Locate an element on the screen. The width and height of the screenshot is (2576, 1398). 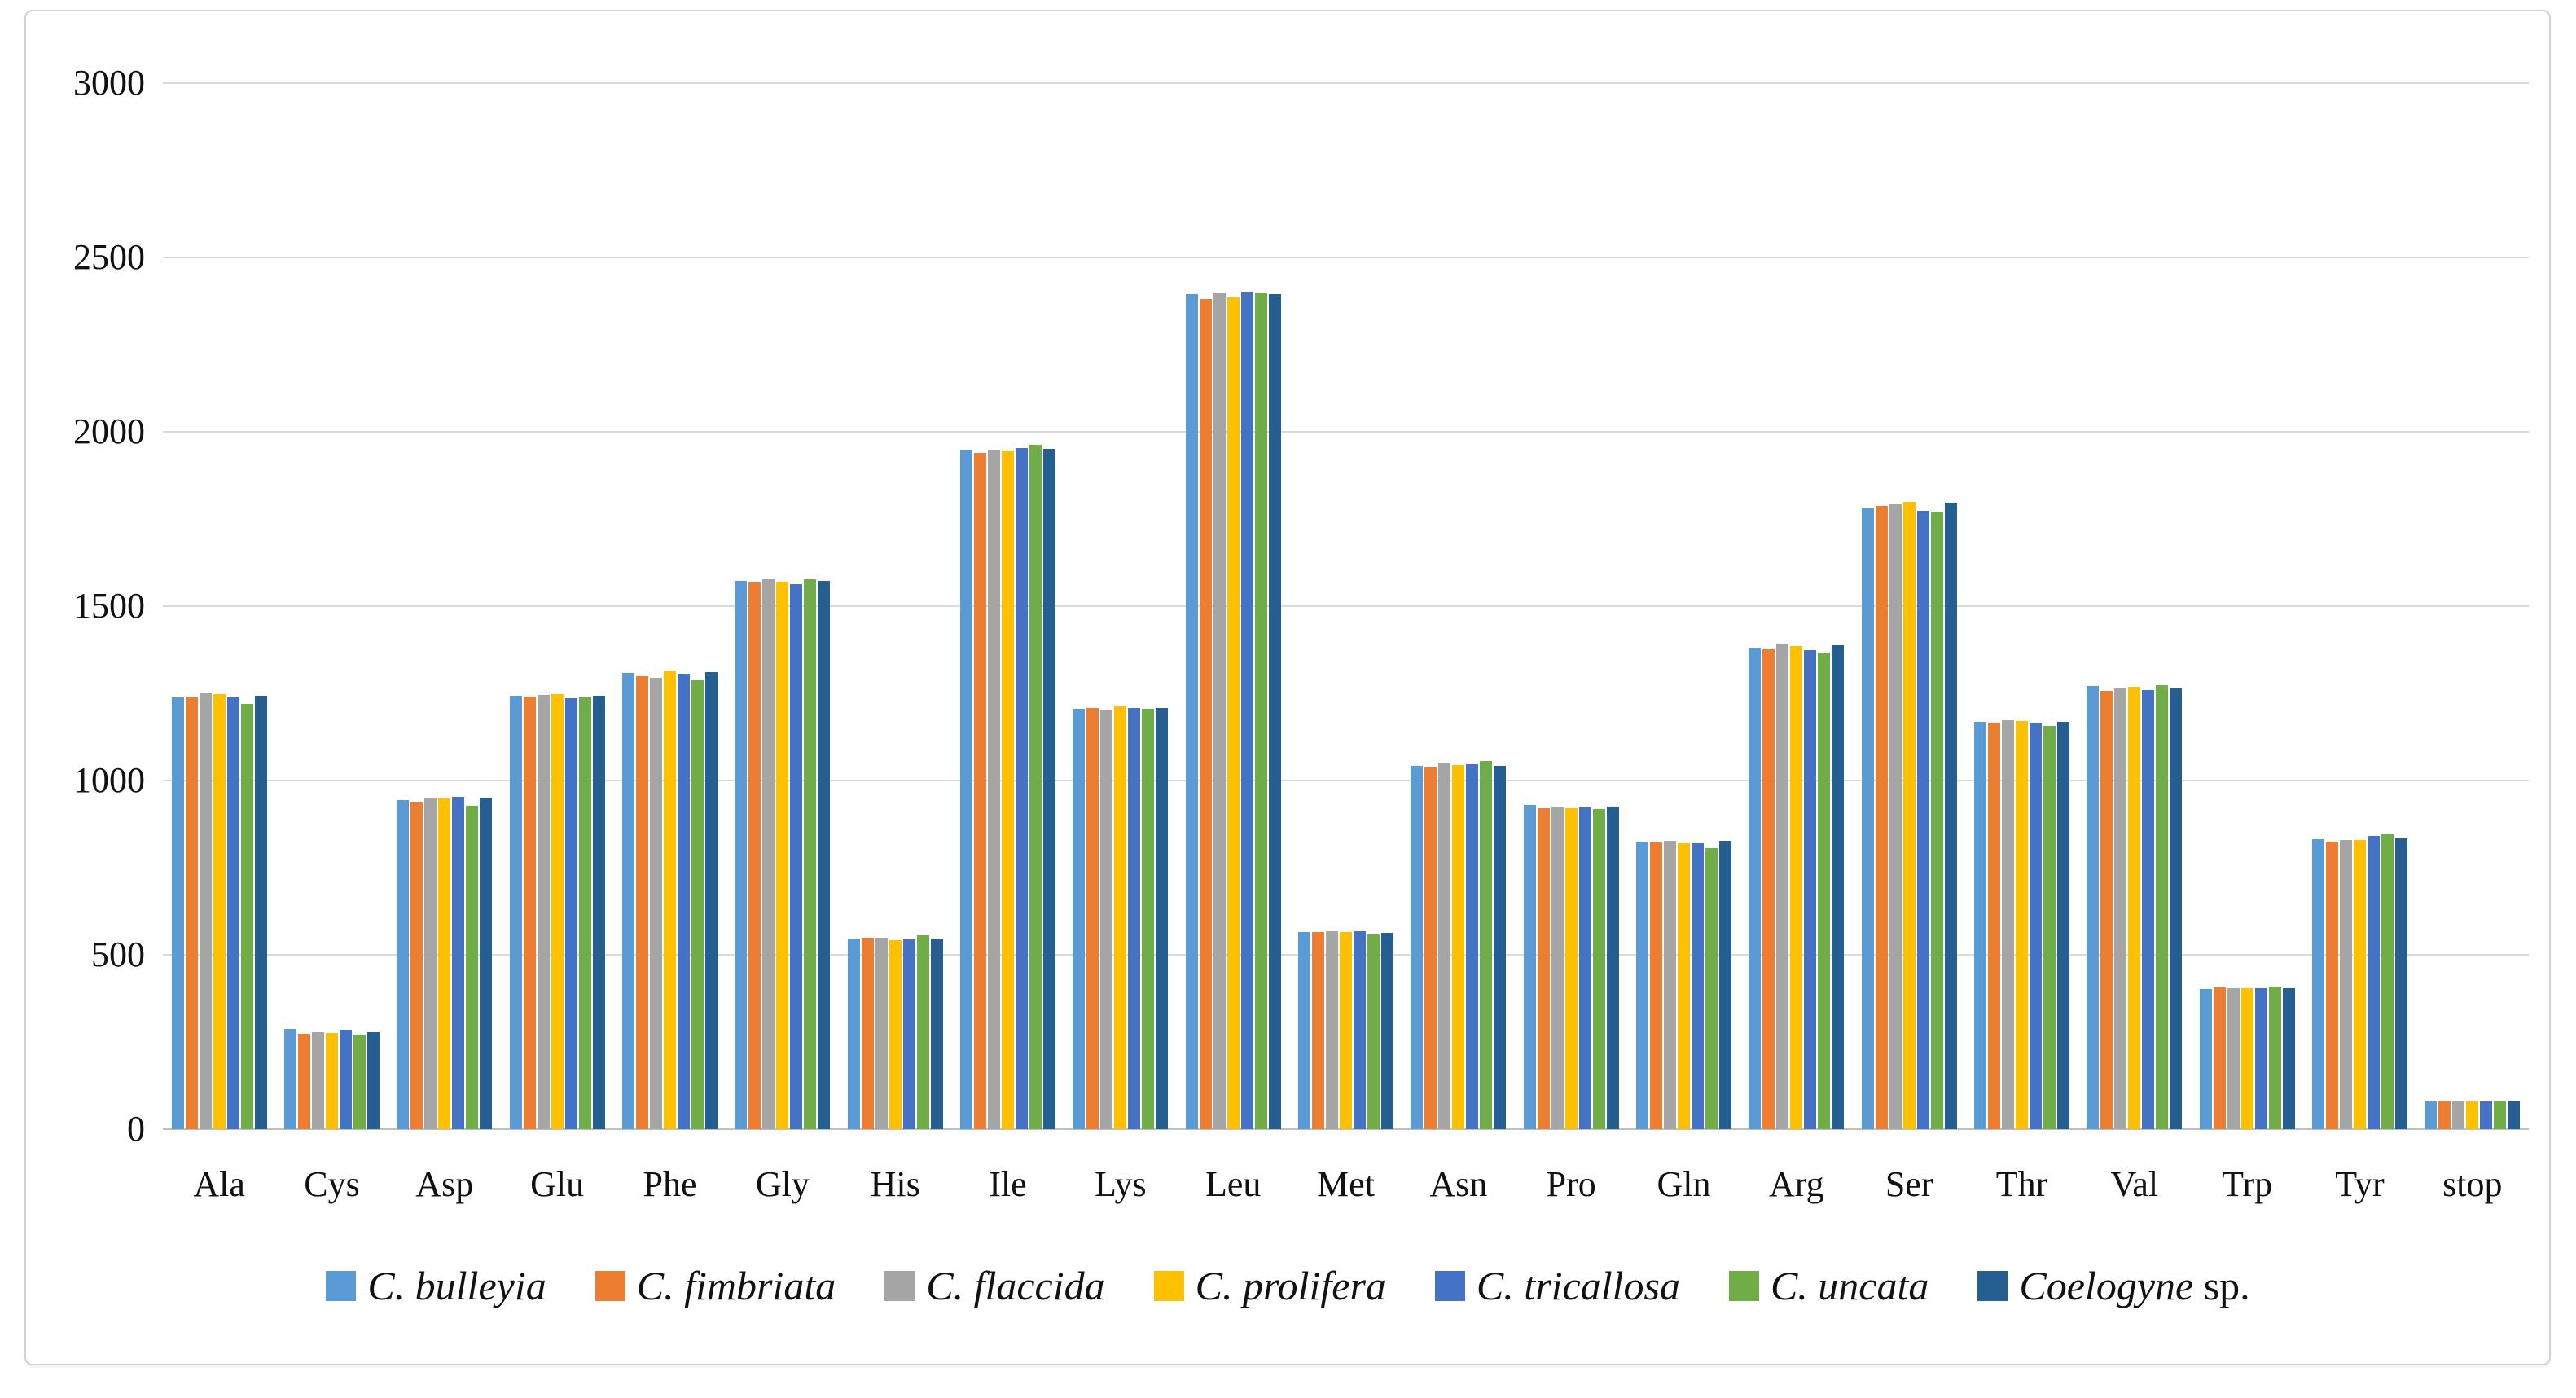
x-axis-label: Ile is located at coordinates (1008, 1184).